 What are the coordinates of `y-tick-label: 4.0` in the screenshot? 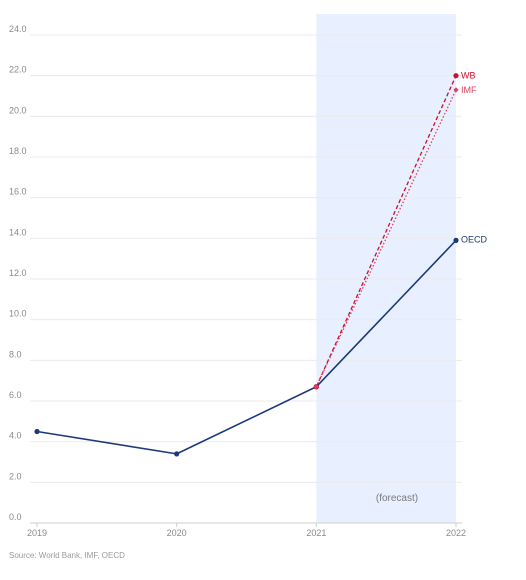 It's located at (15, 436).